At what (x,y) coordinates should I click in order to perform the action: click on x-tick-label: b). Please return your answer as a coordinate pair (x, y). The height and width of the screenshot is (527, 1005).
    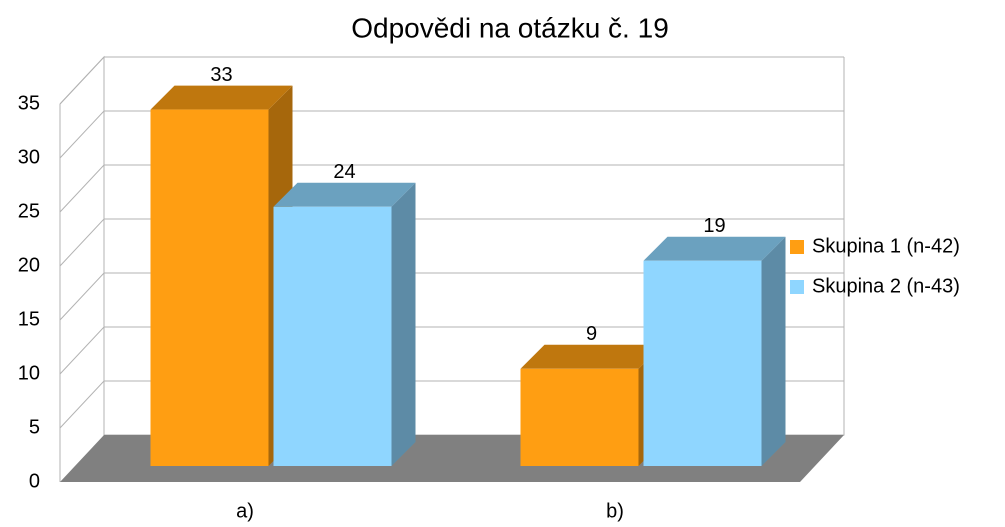
    Looking at the image, I should click on (615, 511).